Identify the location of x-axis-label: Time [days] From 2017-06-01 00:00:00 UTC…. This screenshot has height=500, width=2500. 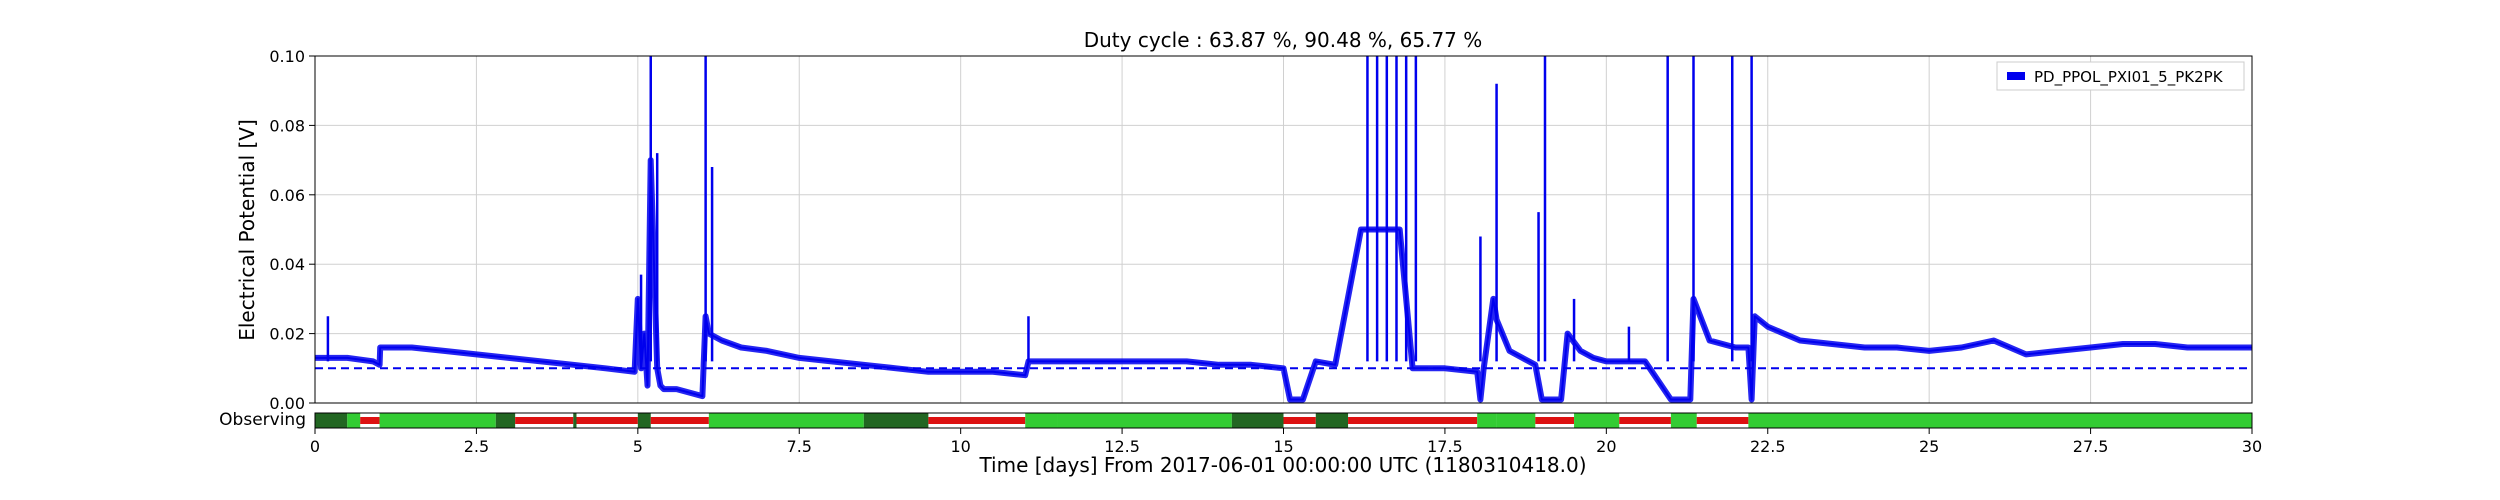
(1282, 465).